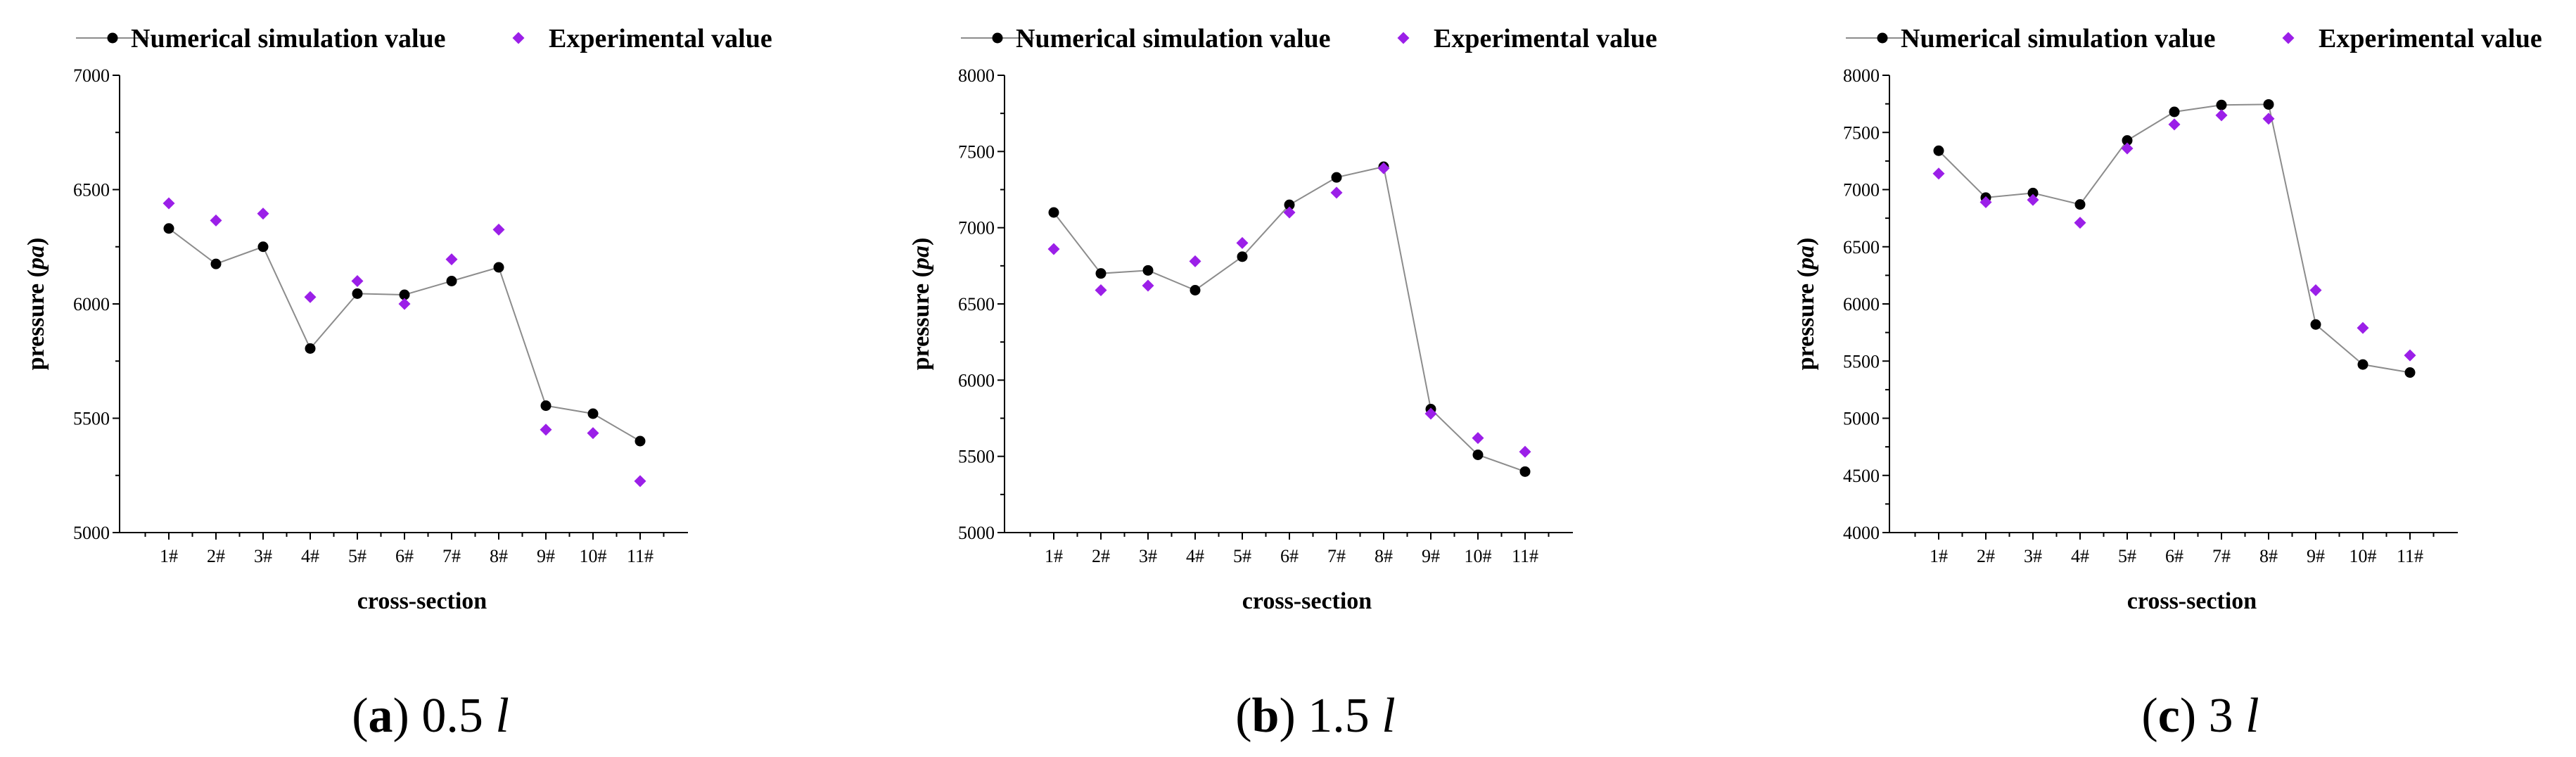 Image resolution: width=2576 pixels, height=757 pixels. I want to click on y-tick-label: 6000, so click(91, 304).